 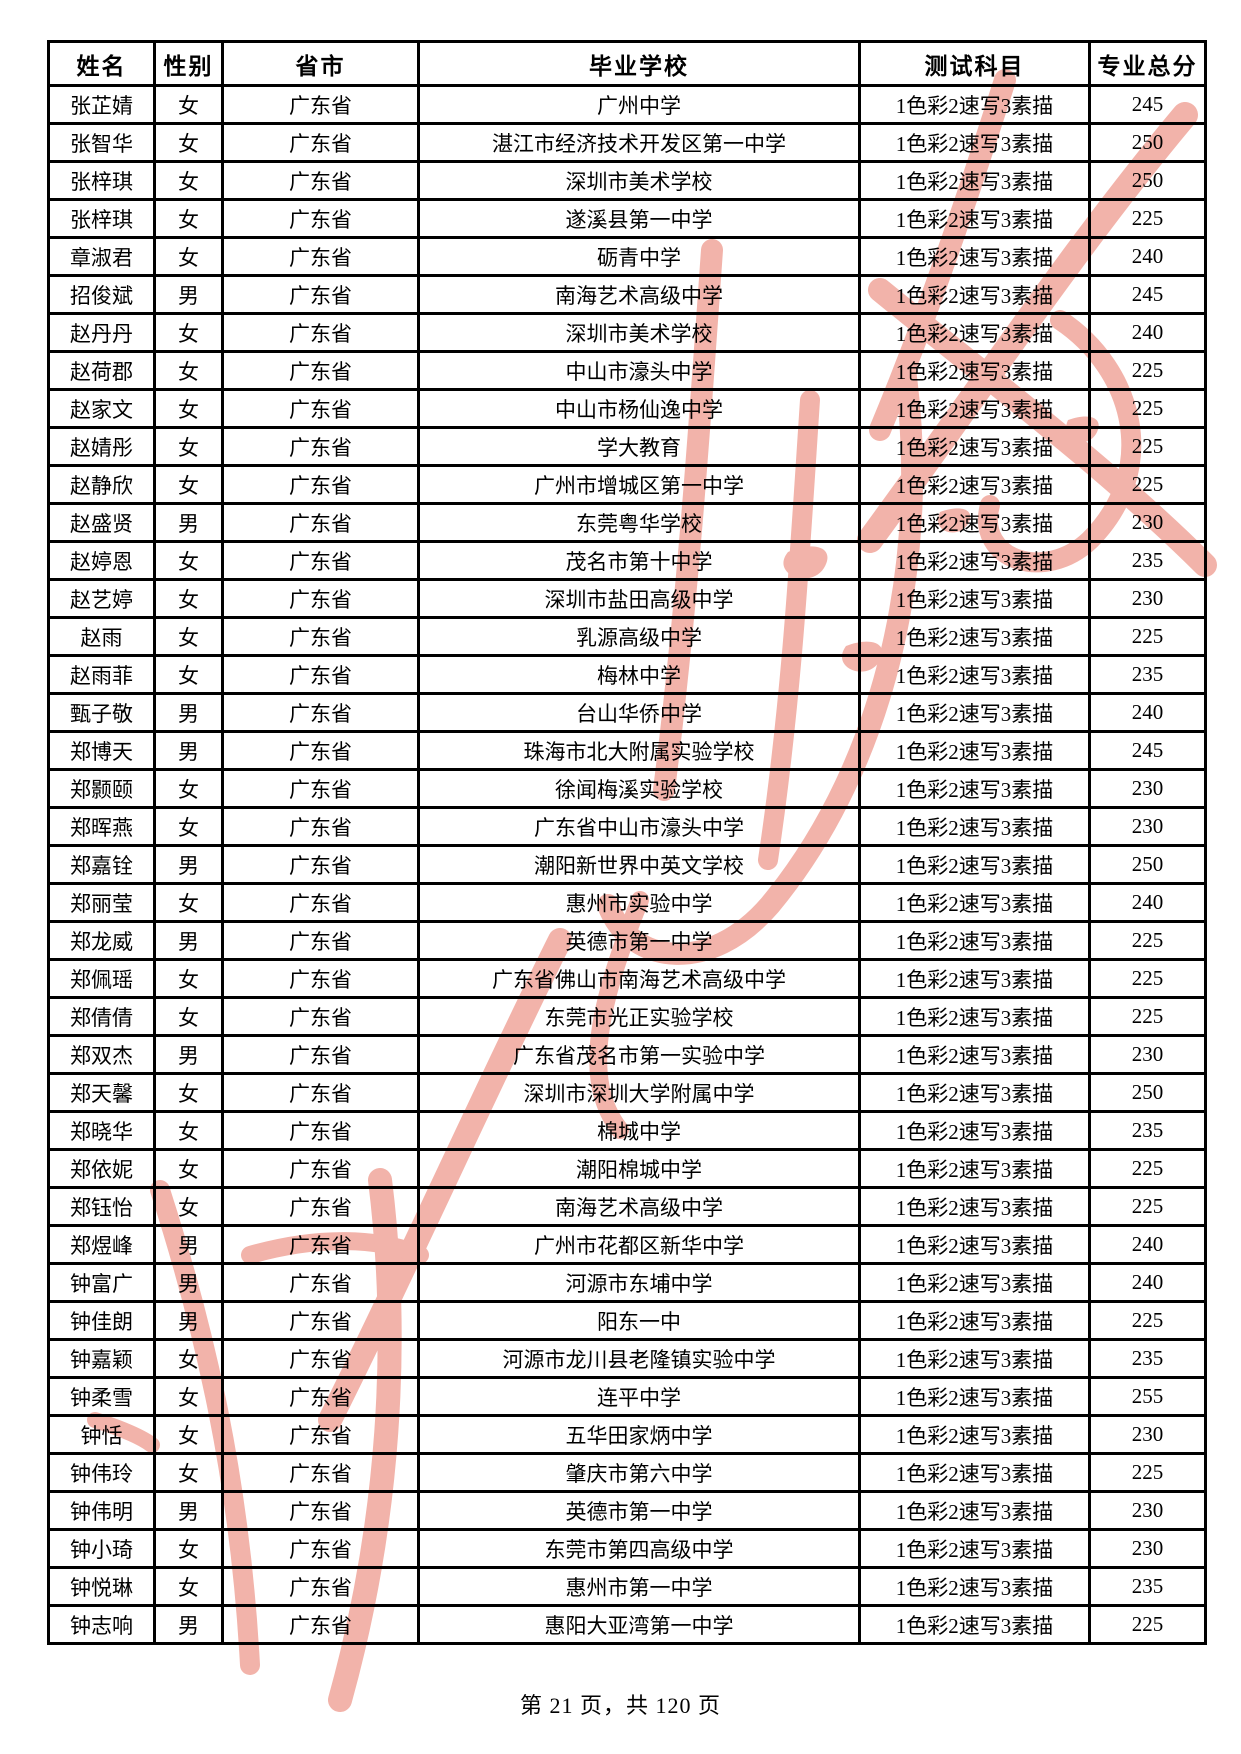 I want to click on school-cell: 学大教育, so click(x=639, y=446).